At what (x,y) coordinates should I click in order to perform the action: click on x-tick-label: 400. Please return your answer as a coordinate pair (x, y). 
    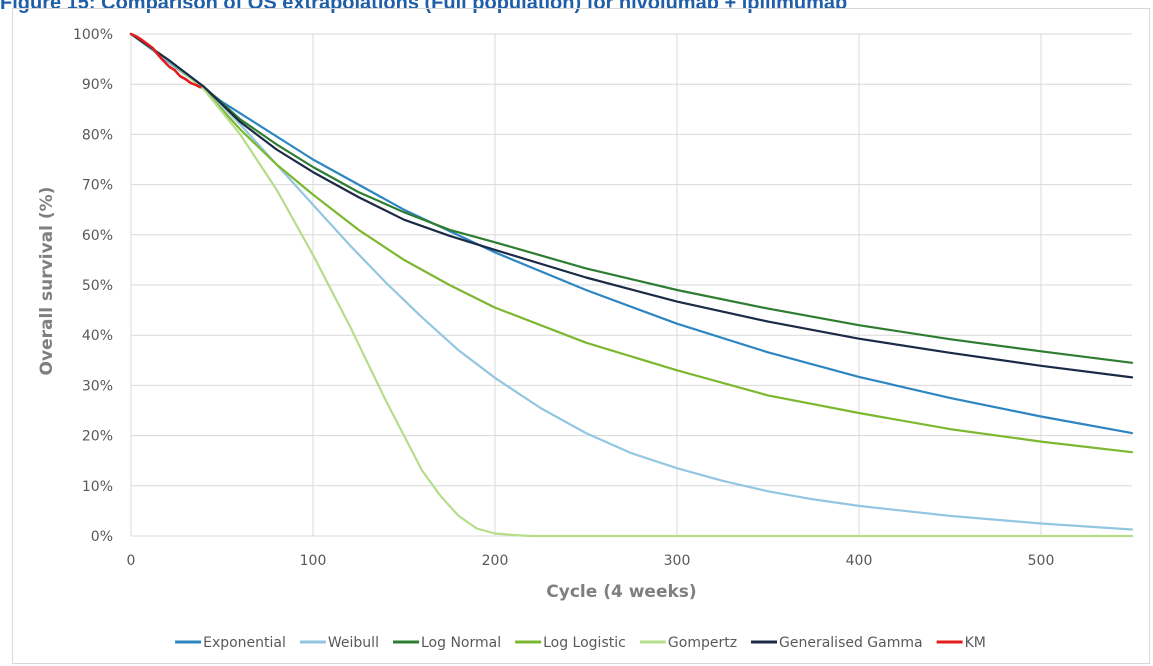
    Looking at the image, I should click on (859, 561).